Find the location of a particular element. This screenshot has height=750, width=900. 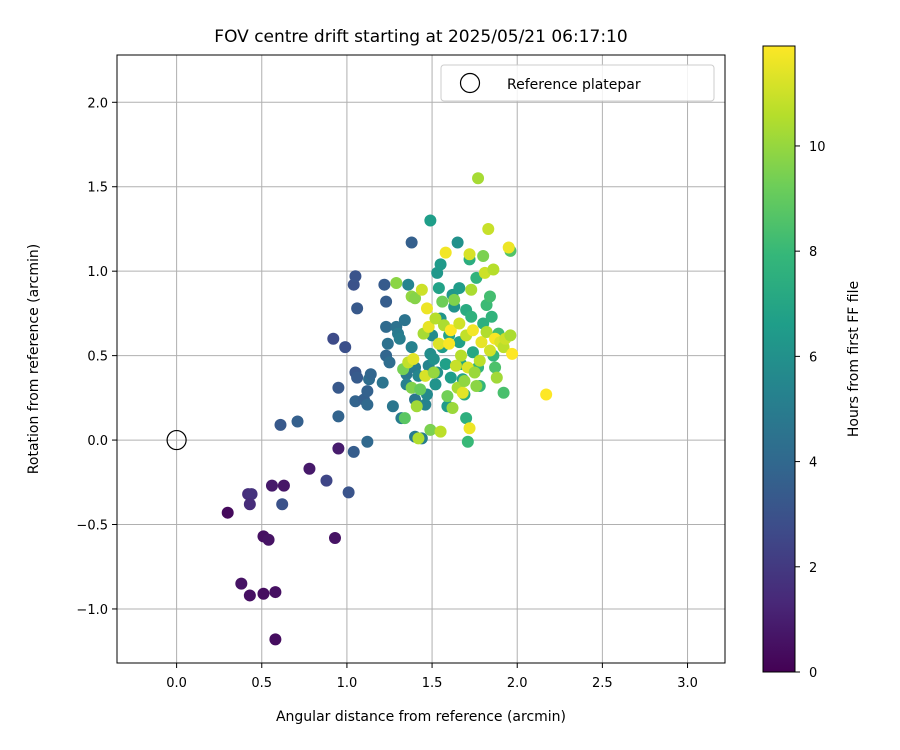

y-tick-label: 0.0 is located at coordinates (97, 441).